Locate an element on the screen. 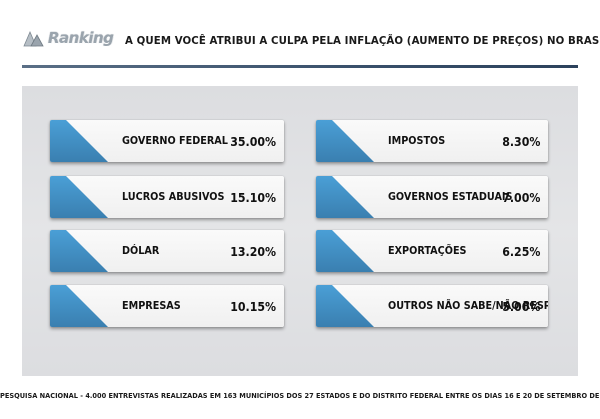 This screenshot has width=600, height=419. percentage-value: 6.25% is located at coordinates (520, 251).